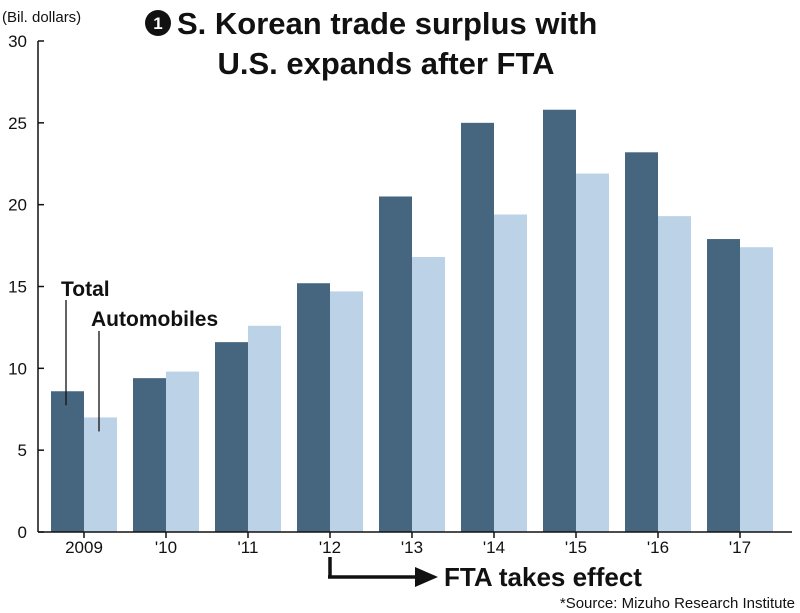  What do you see at coordinates (576, 547) in the screenshot?
I see `x-tick-label: '15` at bounding box center [576, 547].